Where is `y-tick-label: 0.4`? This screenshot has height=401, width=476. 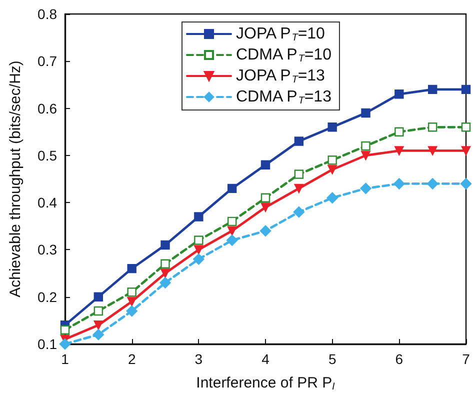
y-tick-label: 0.4 is located at coordinates (48, 202).